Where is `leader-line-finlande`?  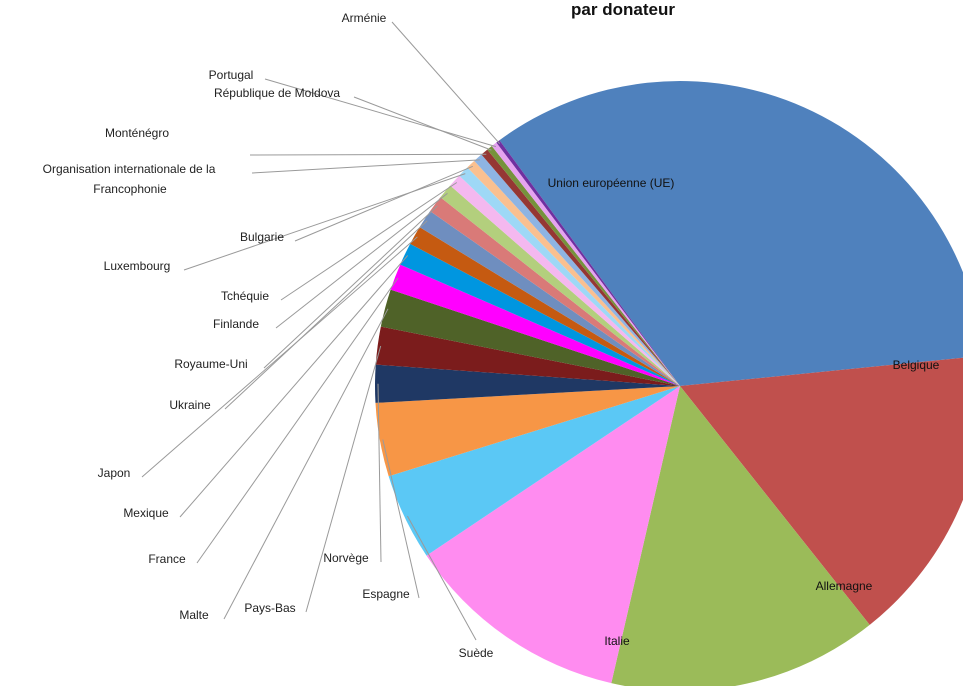 leader-line-finlande is located at coordinates (361, 260).